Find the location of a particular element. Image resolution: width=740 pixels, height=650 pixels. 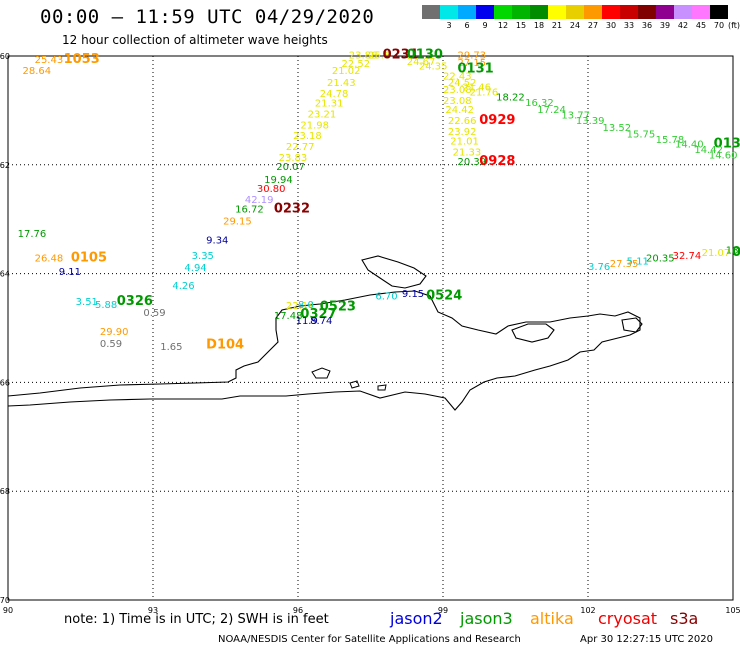

wave-height-label: 25.43 is located at coordinates (49, 60).